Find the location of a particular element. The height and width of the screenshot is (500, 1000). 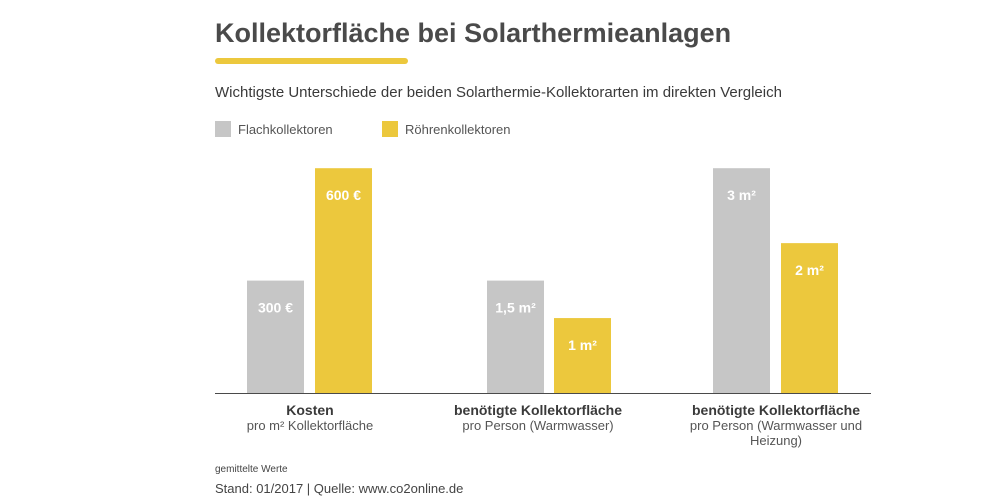

category-title: Kosten is located at coordinates (310, 410).